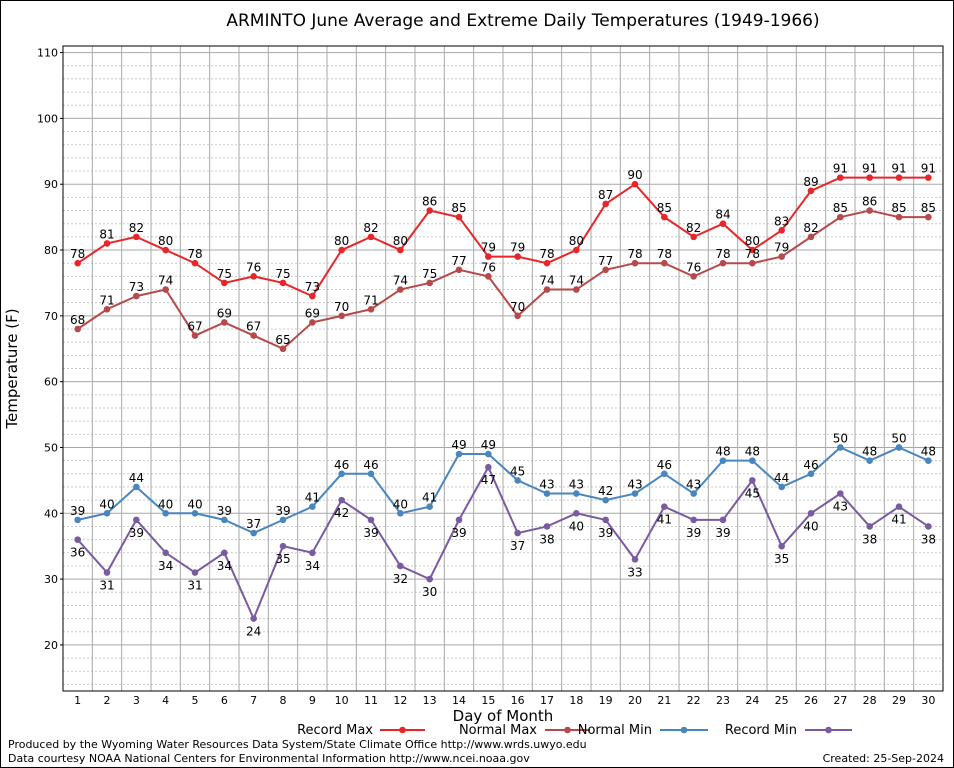 Image resolution: width=954 pixels, height=768 pixels. Describe the element at coordinates (517, 248) in the screenshot. I see `data-label: 79` at that location.